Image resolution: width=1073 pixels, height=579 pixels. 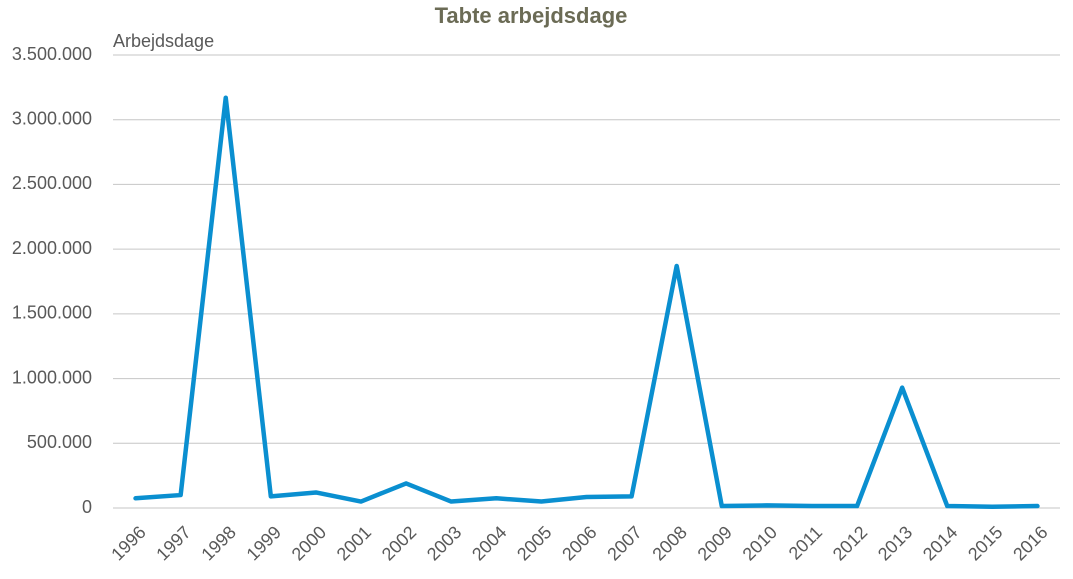 What do you see at coordinates (163, 41) in the screenshot?
I see `y-axis-title: Arbejdsdage` at bounding box center [163, 41].